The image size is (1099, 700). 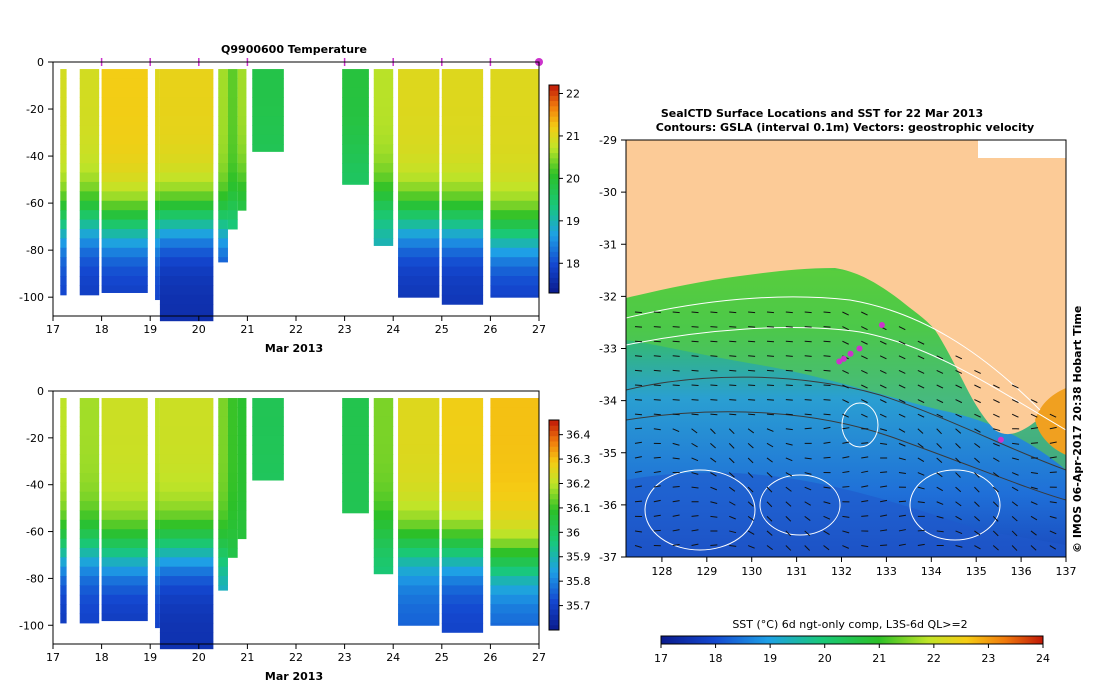 I want to click on seal-location-marker, so click(x=843, y=358).